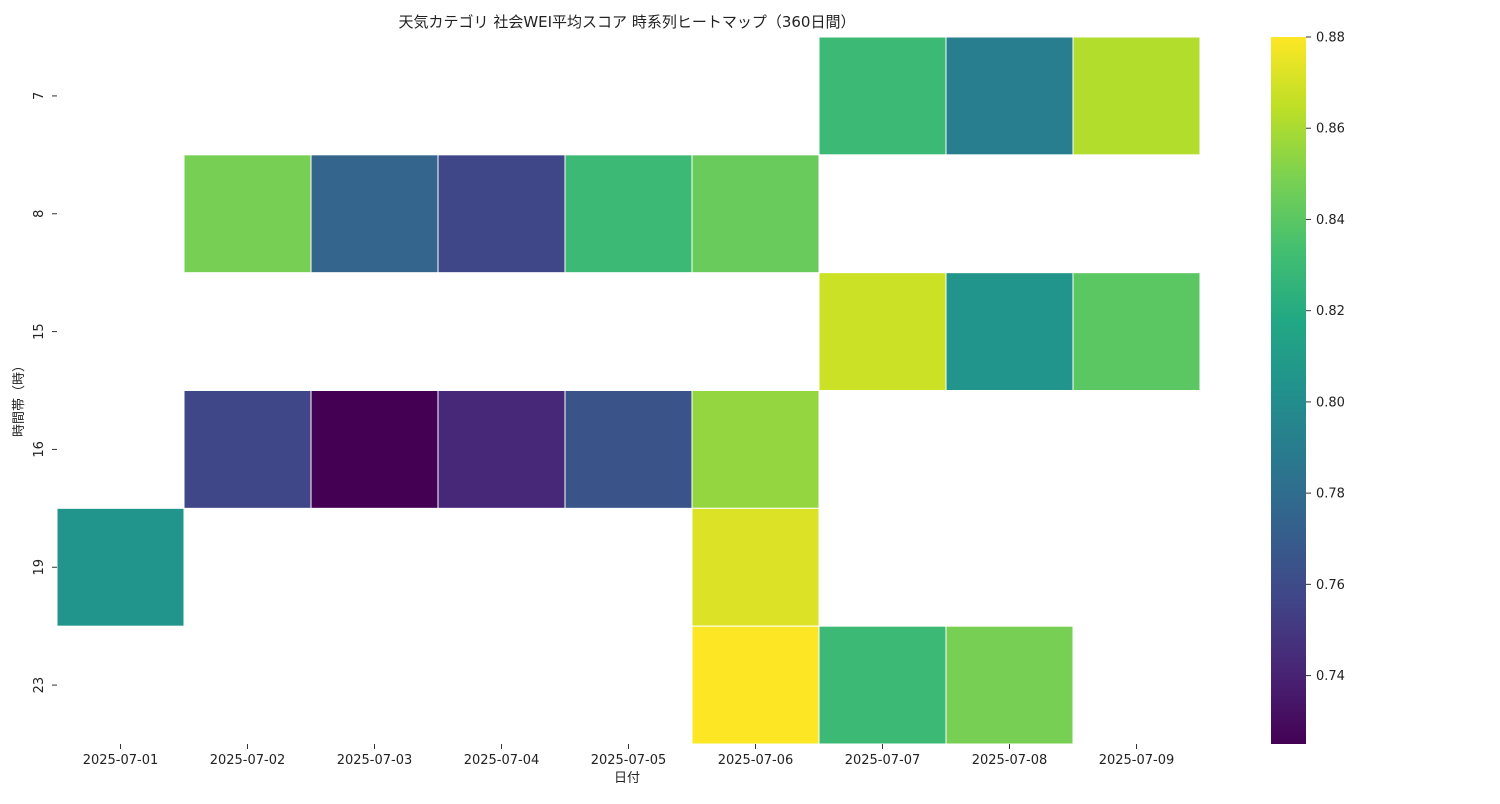 The width and height of the screenshot is (1500, 804). What do you see at coordinates (1325, 357) in the screenshot?
I see `colorbar-ticks: 0.74 0.76 0.78 0.80 0.82 0.84 0.86 0.88` at bounding box center [1325, 357].